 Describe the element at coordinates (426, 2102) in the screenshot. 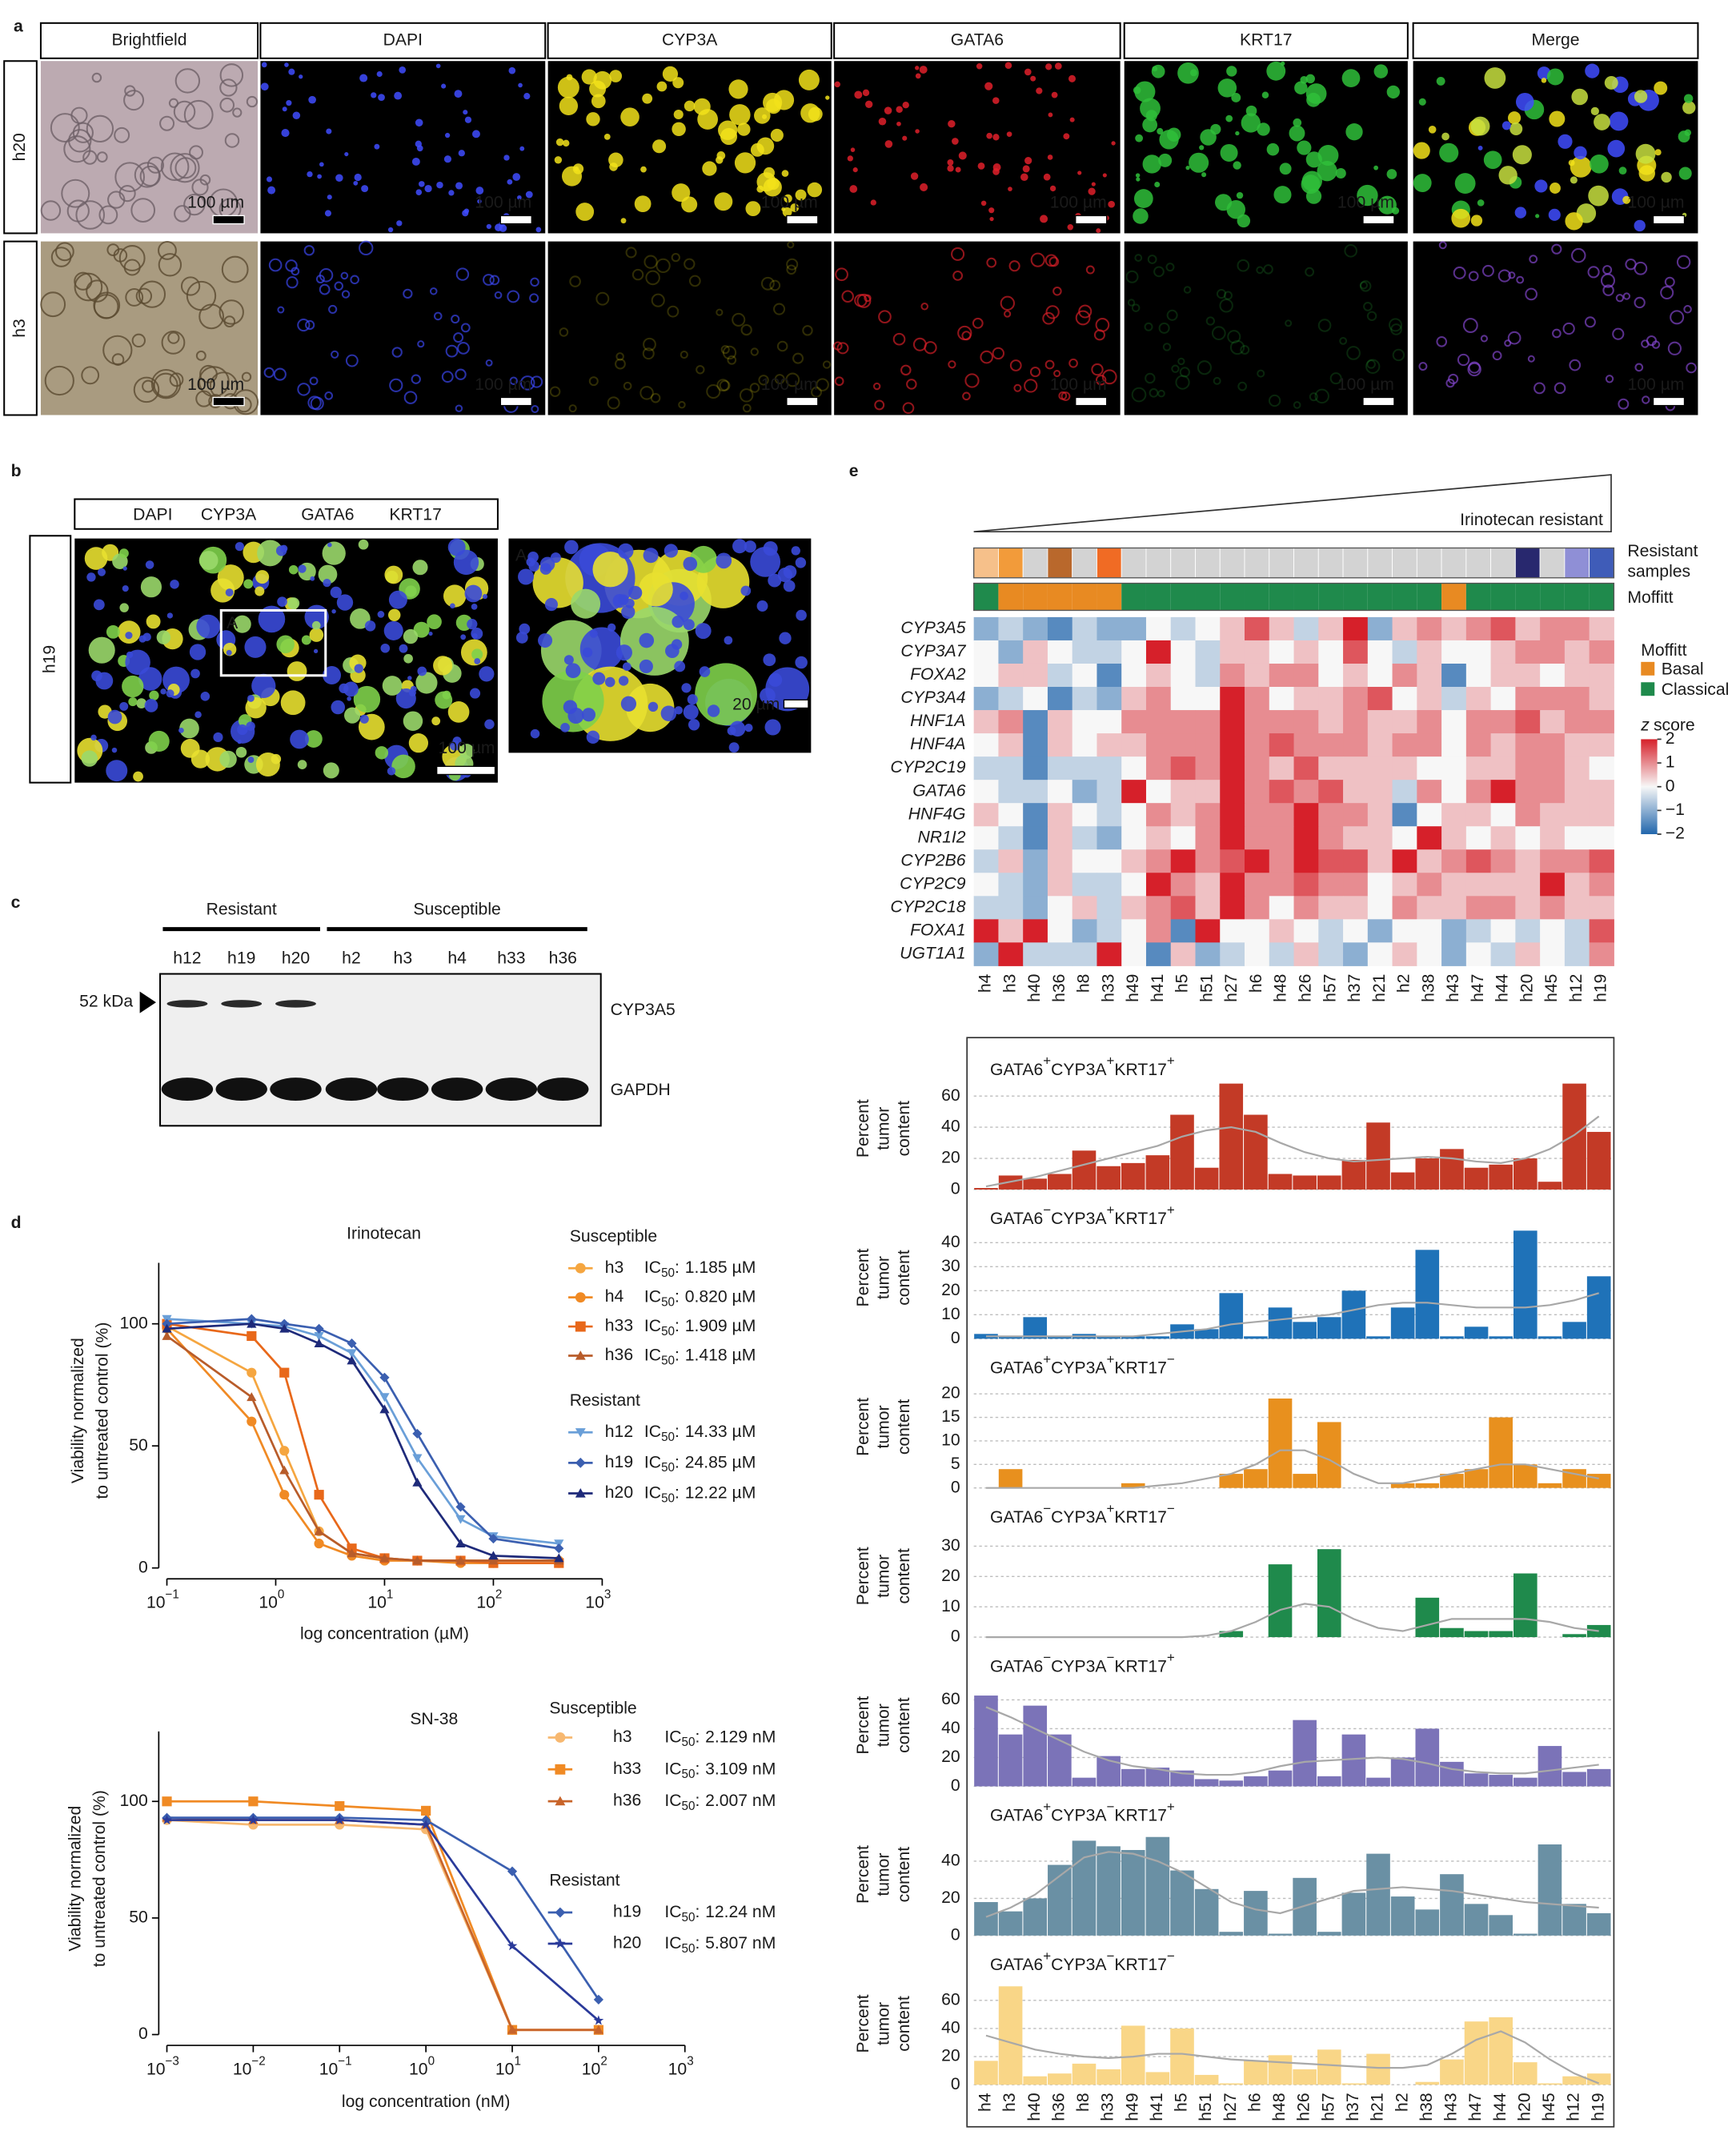

I see `x-axis-label: log concentration (nM)` at that location.